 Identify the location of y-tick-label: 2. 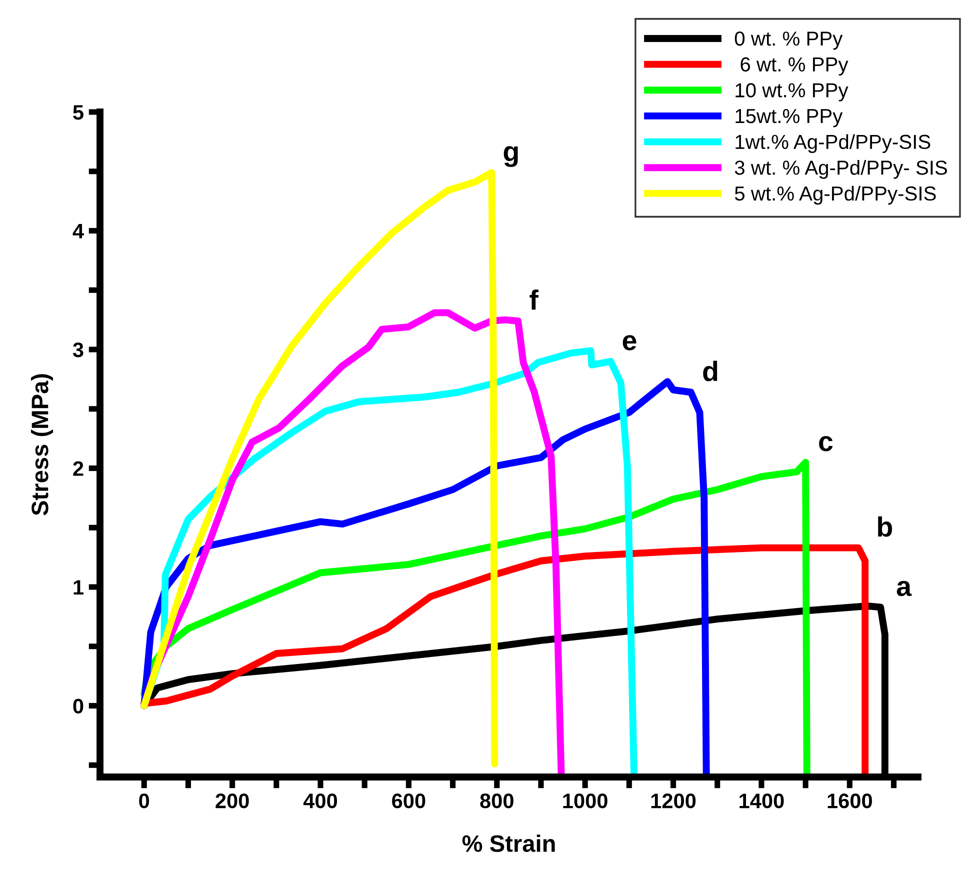
(78, 468).